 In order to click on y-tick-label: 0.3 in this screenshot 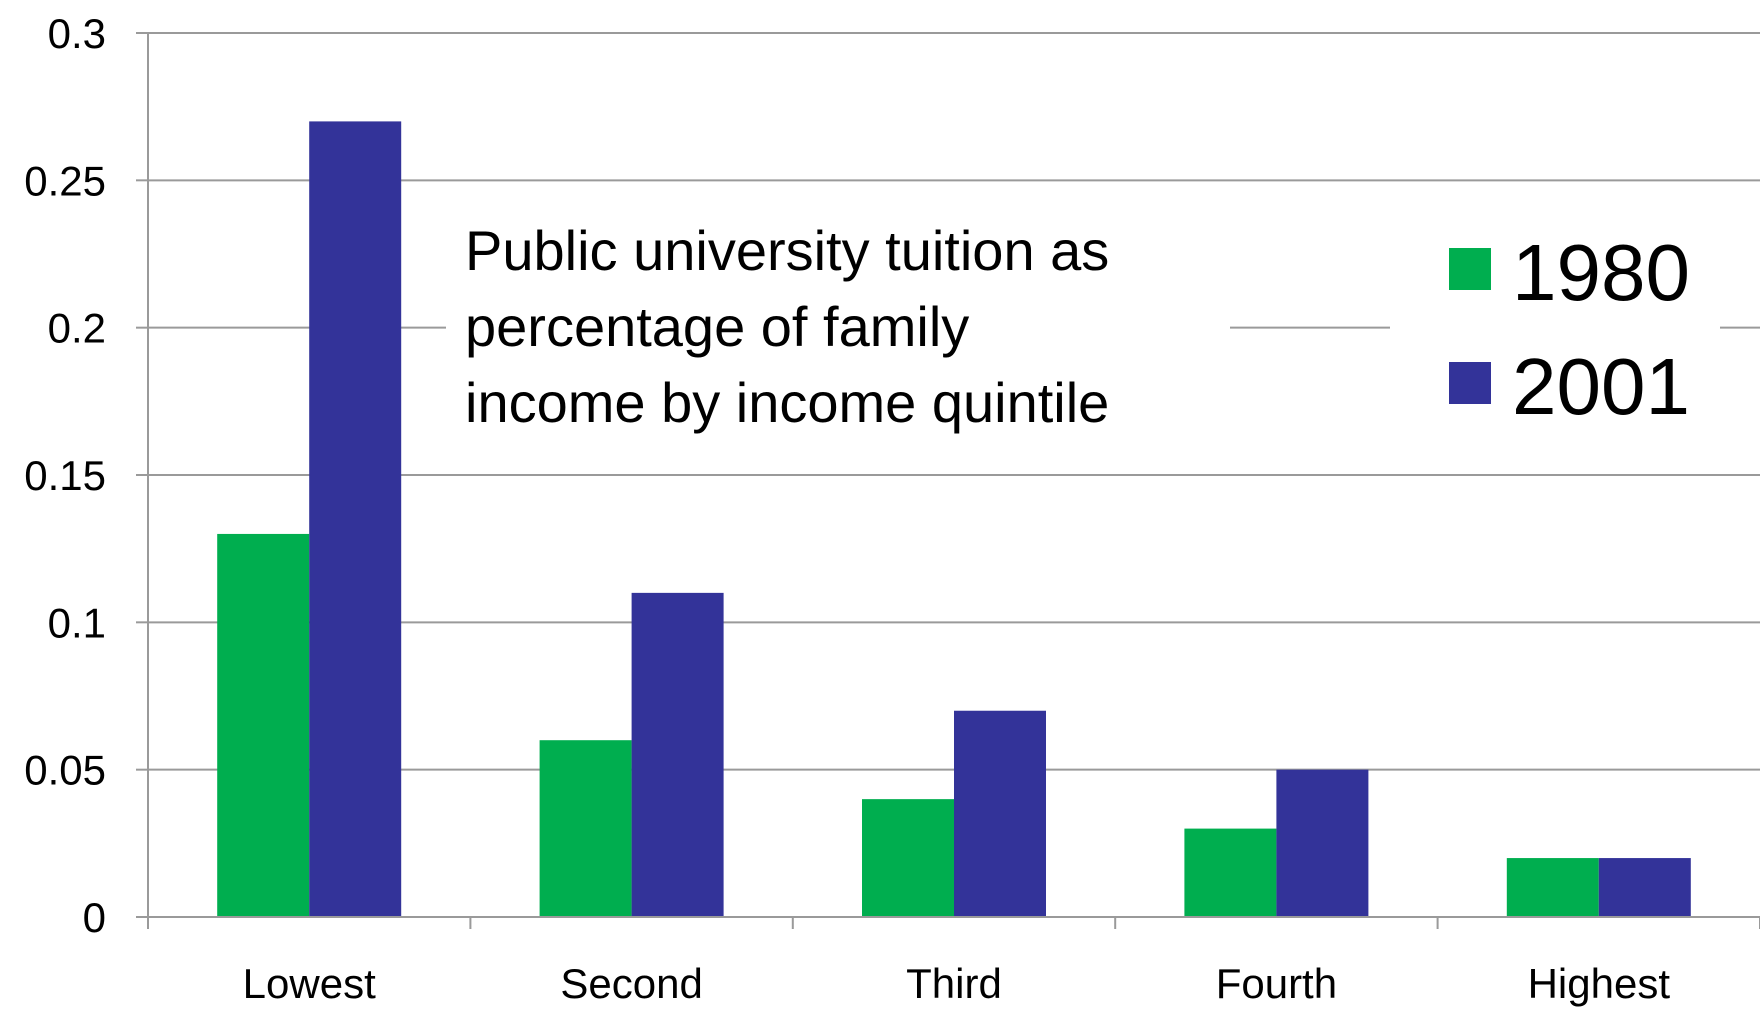, I will do `click(77, 33)`.